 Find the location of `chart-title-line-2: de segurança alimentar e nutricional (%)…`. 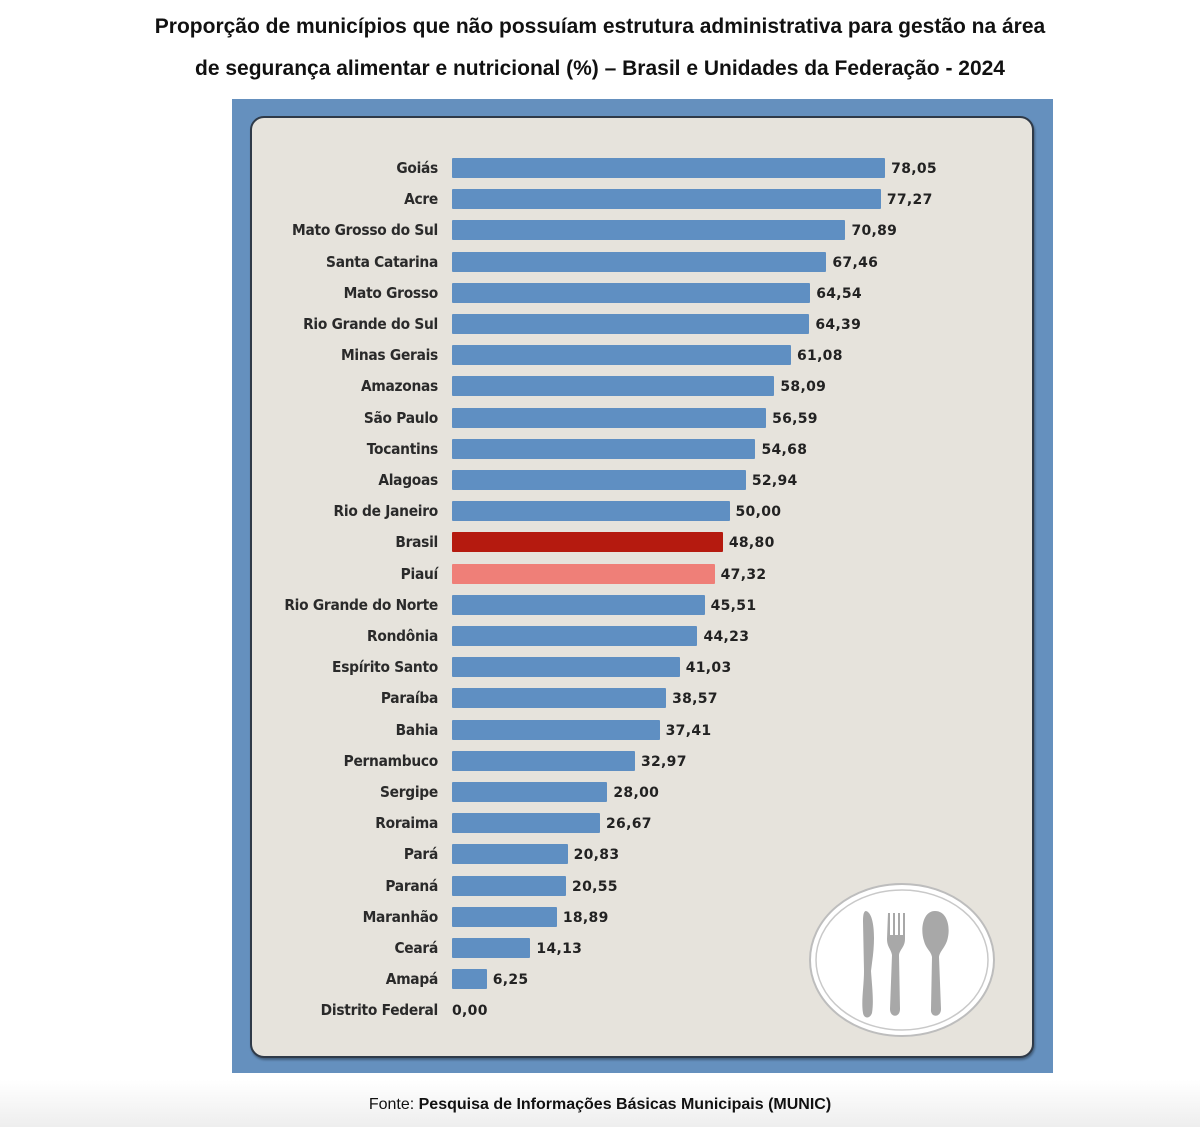

chart-title-line-2: de segurança alimentar e nutricional (%)… is located at coordinates (600, 68).